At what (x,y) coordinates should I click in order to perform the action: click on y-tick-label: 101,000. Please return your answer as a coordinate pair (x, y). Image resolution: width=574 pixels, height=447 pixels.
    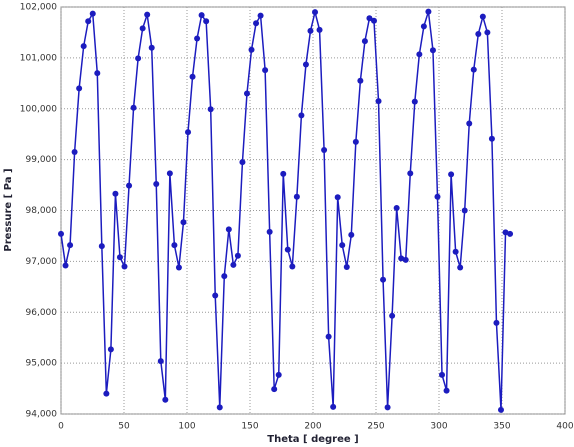
    Looking at the image, I should click on (38, 58).